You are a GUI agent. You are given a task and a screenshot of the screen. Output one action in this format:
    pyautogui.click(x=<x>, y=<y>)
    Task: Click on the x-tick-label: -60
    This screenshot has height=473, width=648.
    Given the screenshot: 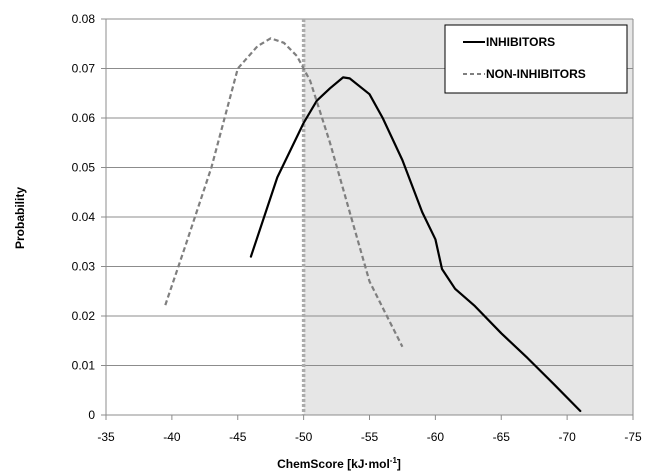 What is the action you would take?
    pyautogui.click(x=436, y=437)
    